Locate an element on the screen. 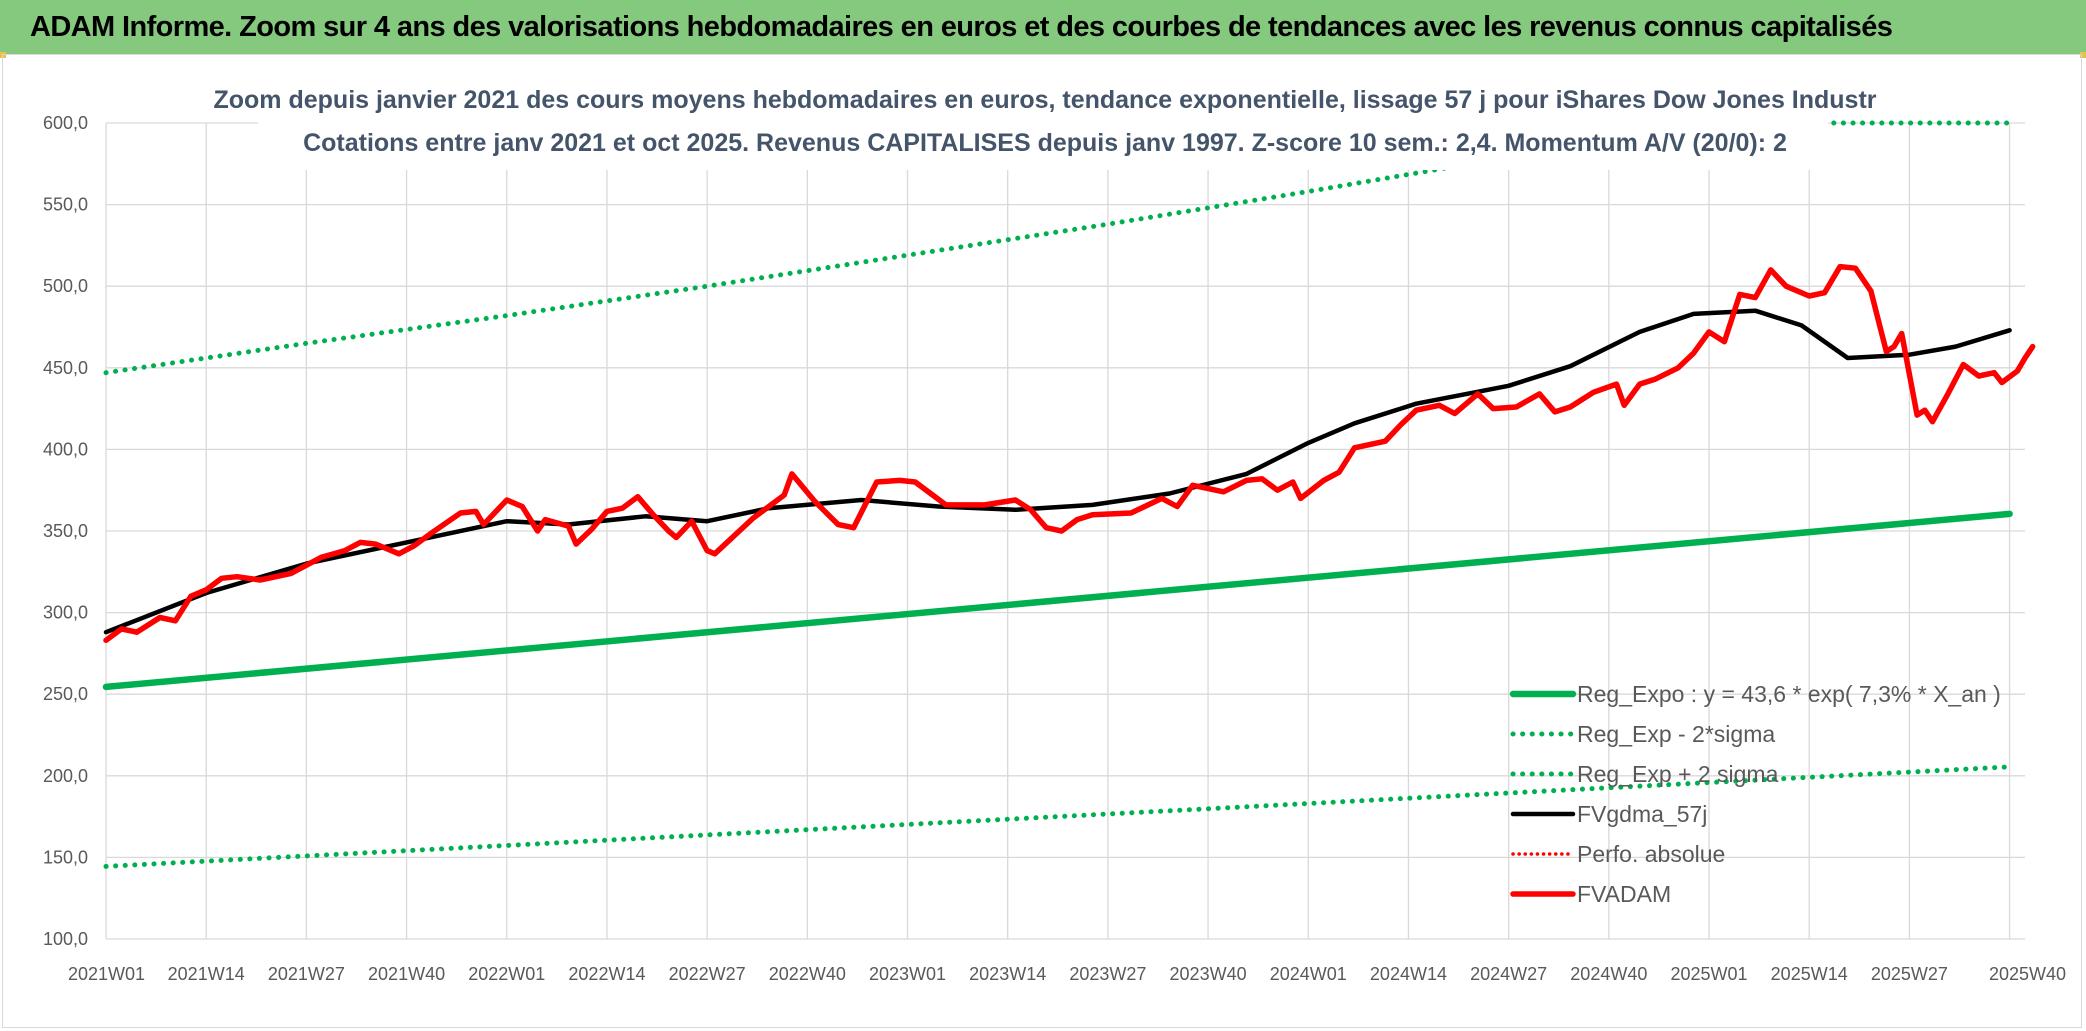 The image size is (2086, 1031). y-tick-label: 450,0 is located at coordinates (65, 368).